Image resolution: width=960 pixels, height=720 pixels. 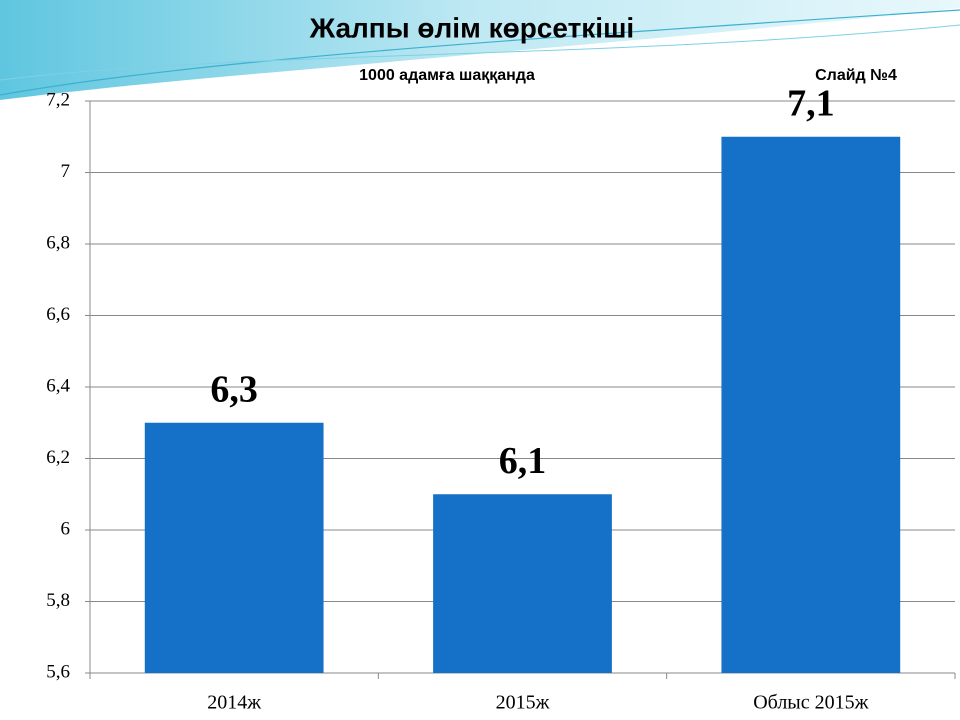 What do you see at coordinates (58, 600) in the screenshot?
I see `y-tick-label: 5,8` at bounding box center [58, 600].